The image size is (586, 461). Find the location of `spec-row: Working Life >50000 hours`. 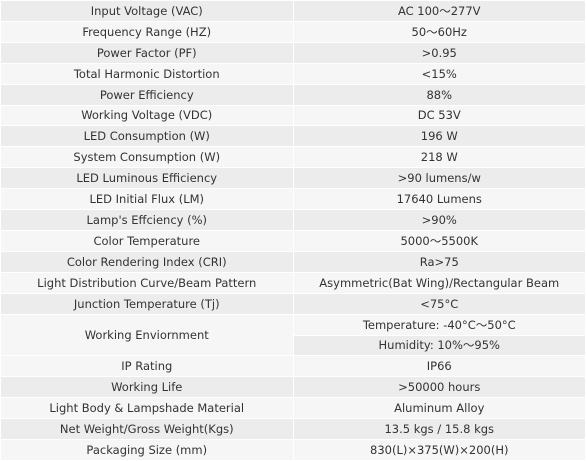

spec-row: Working Life >50000 hours is located at coordinates (293, 387).